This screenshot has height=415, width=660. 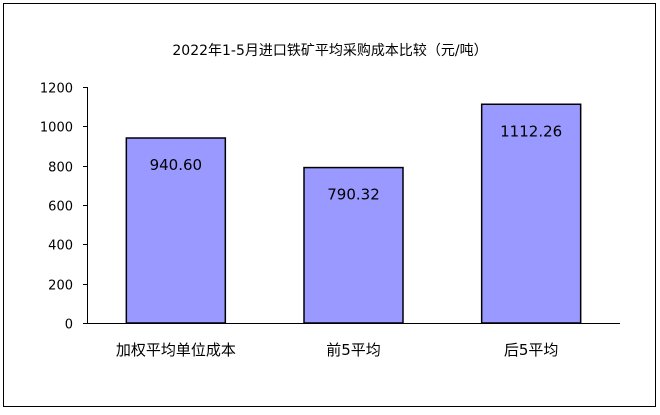 I want to click on y-tick-label: 800, so click(x=60, y=168).